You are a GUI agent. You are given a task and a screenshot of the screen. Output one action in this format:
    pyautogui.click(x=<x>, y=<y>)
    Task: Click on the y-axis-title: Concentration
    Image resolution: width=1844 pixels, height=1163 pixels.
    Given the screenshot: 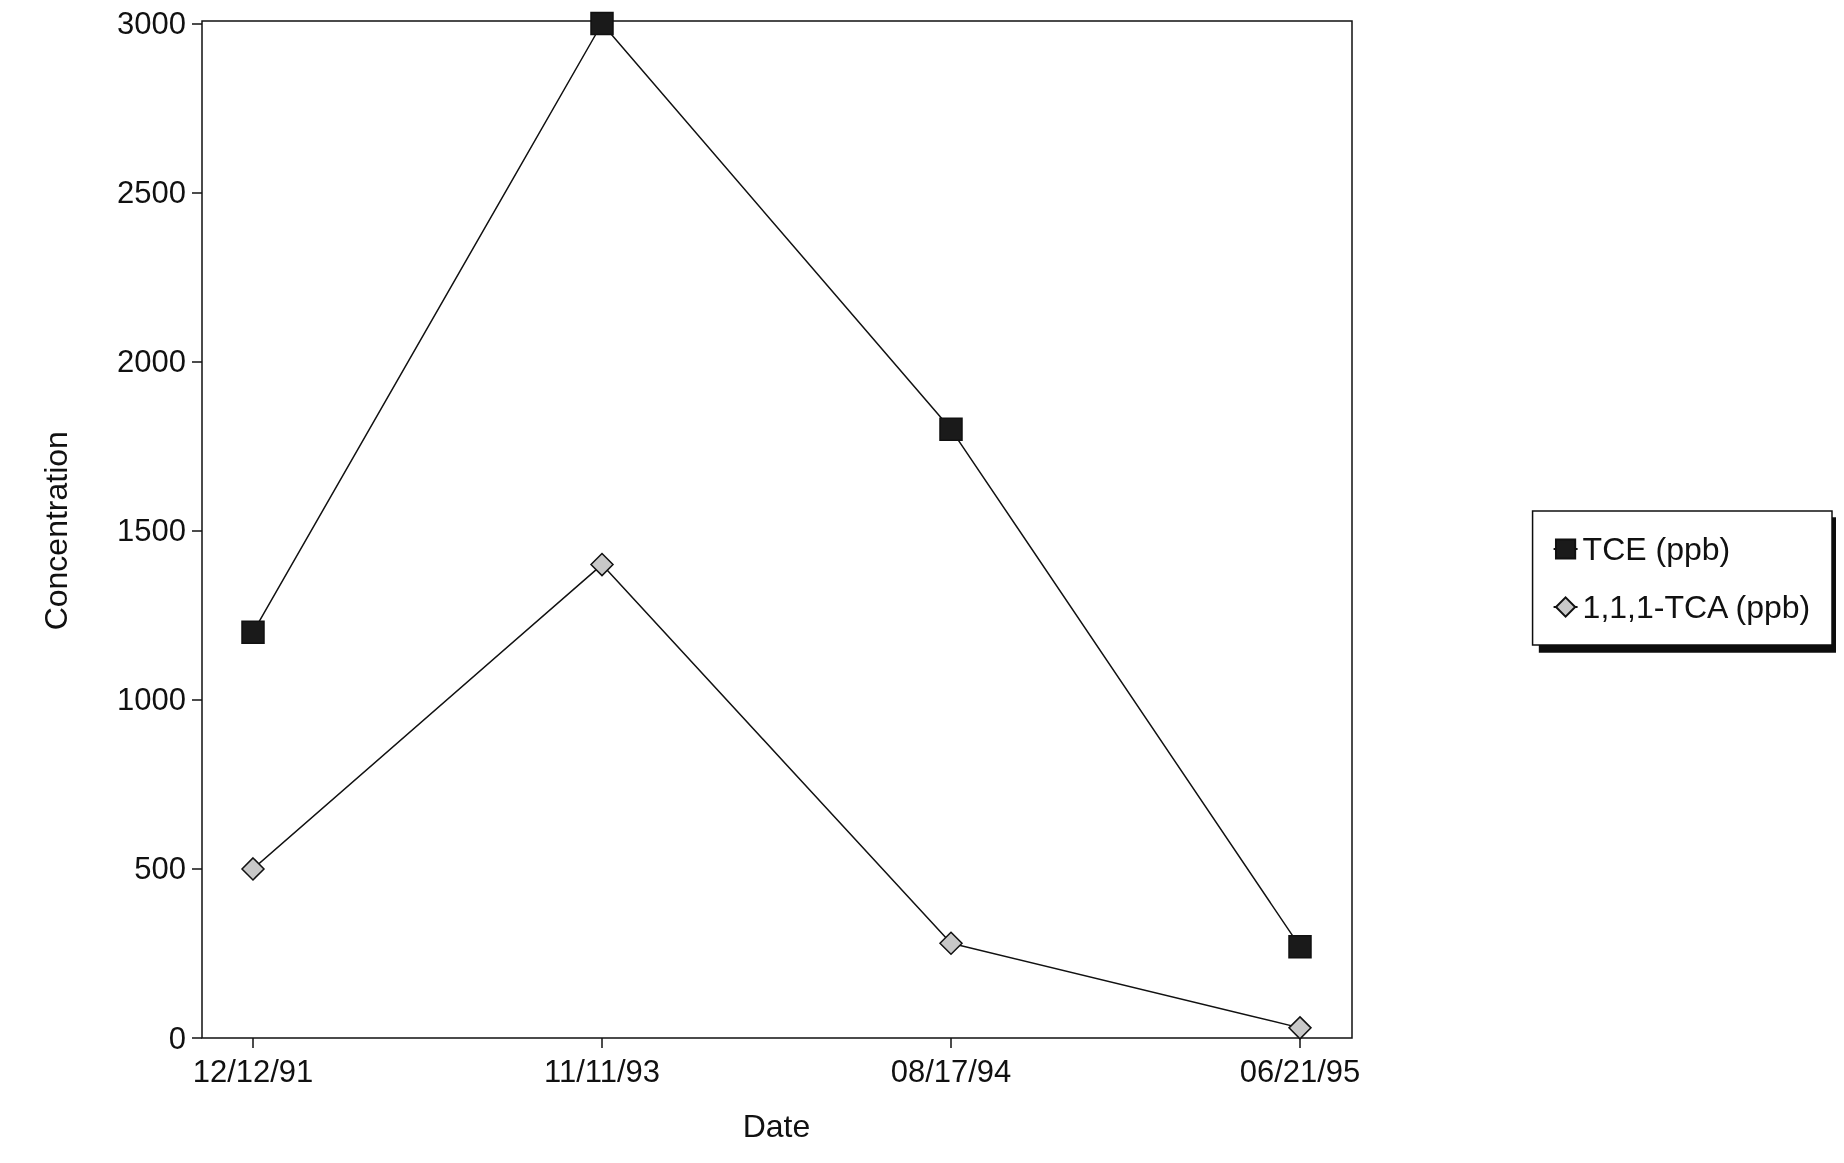 What is the action you would take?
    pyautogui.click(x=56, y=531)
    